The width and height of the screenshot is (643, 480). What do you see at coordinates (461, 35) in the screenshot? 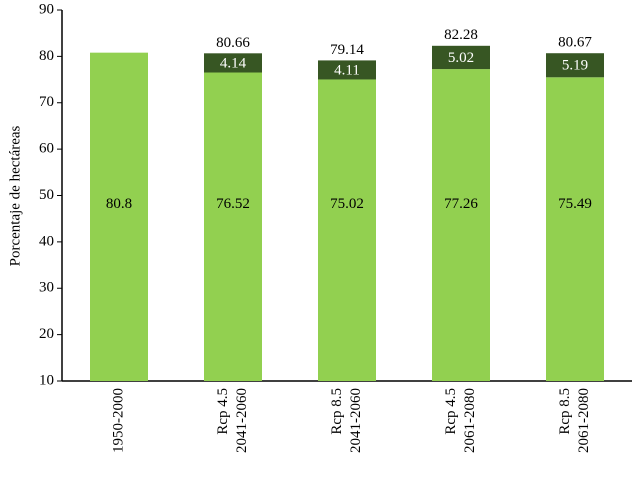
I see `total-label: 82.28` at bounding box center [461, 35].